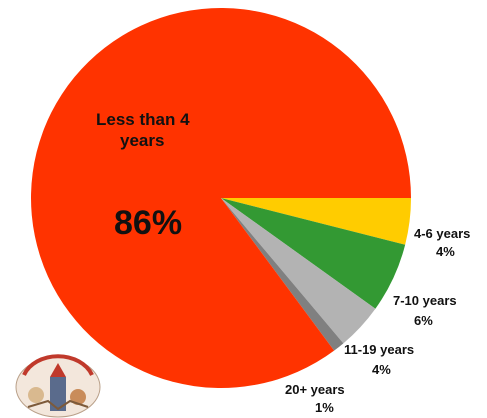 The height and width of the screenshot is (418, 487). Describe the element at coordinates (324, 407) in the screenshot. I see `slice-value-20-plus-years: 1%` at that location.